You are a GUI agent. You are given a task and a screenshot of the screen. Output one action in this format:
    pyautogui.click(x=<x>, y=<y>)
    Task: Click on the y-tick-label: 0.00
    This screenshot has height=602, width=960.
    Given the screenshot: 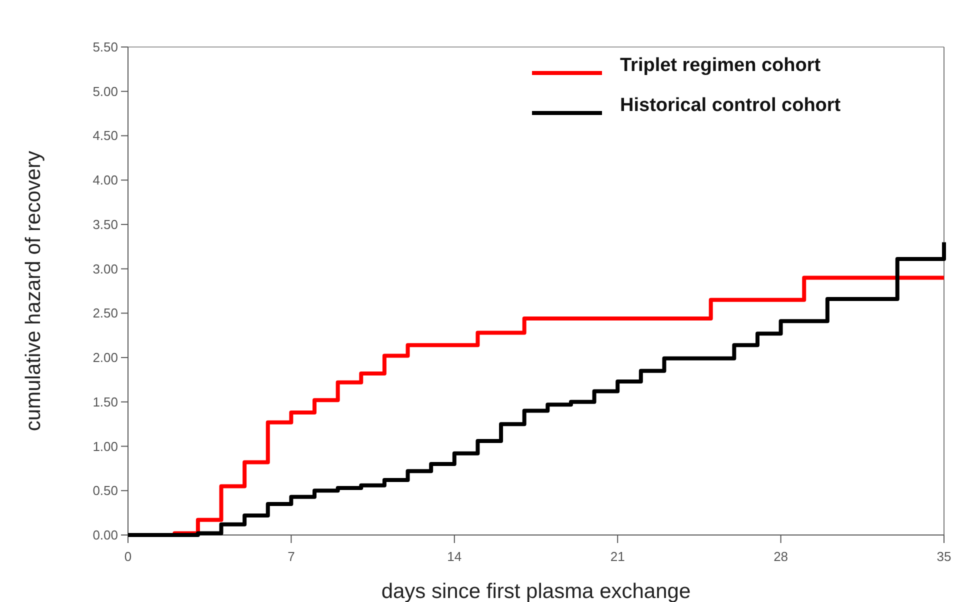 What is the action you would take?
    pyautogui.click(x=105, y=535)
    